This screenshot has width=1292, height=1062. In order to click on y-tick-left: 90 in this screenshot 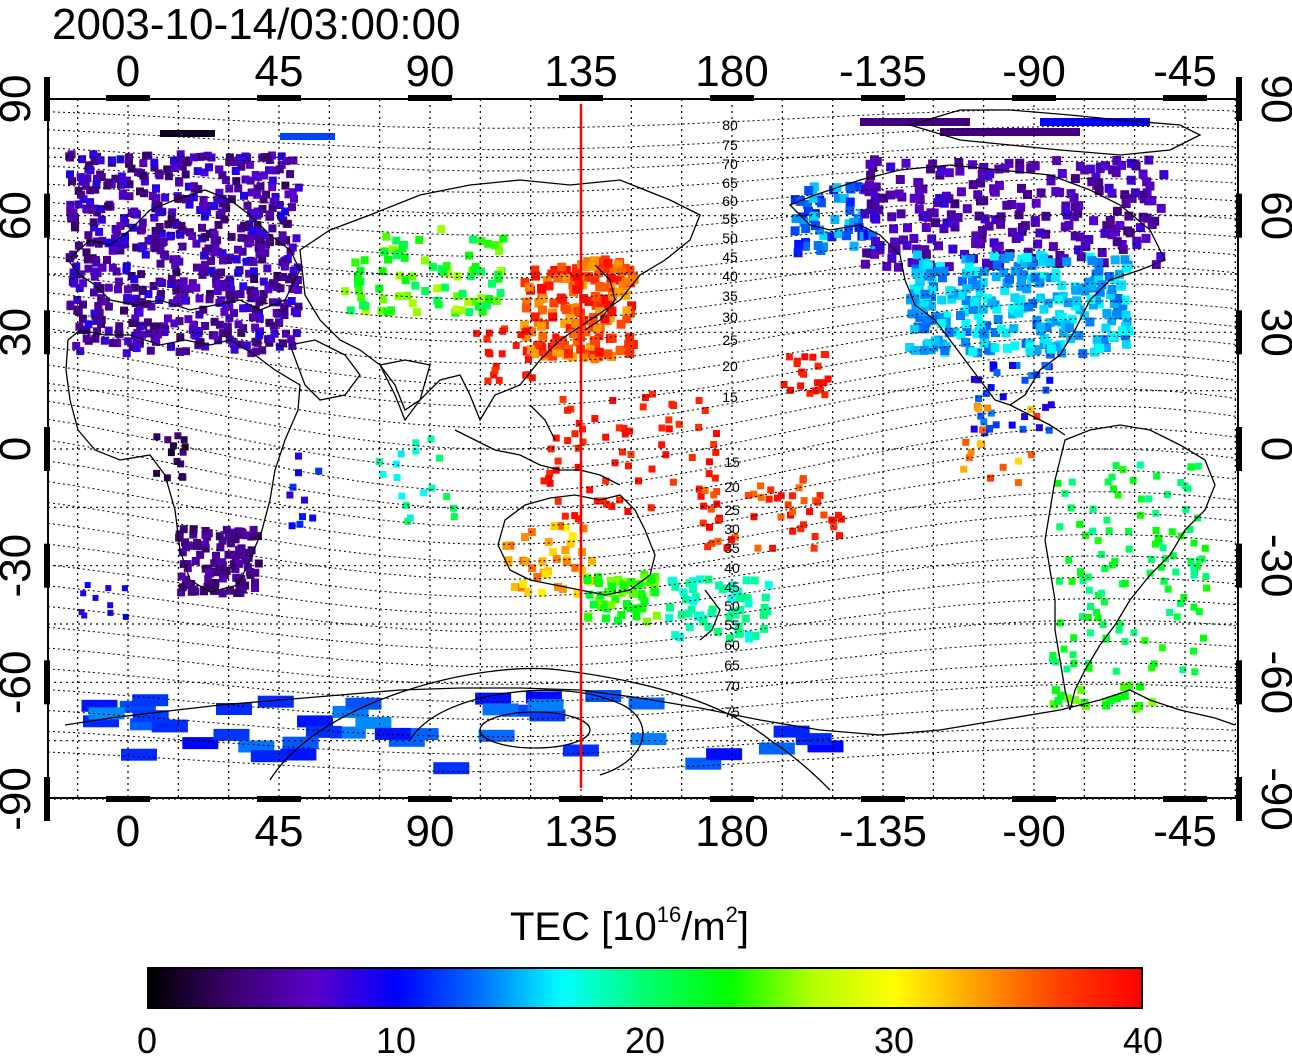, I will do `click(20, 99)`.